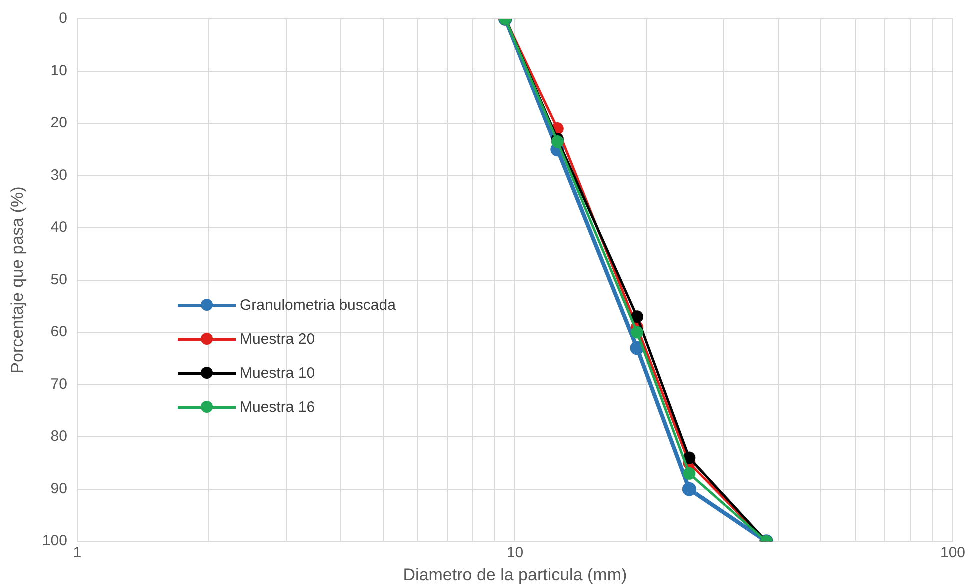 The width and height of the screenshot is (977, 586). I want to click on x-tick-label: 1, so click(77, 553).